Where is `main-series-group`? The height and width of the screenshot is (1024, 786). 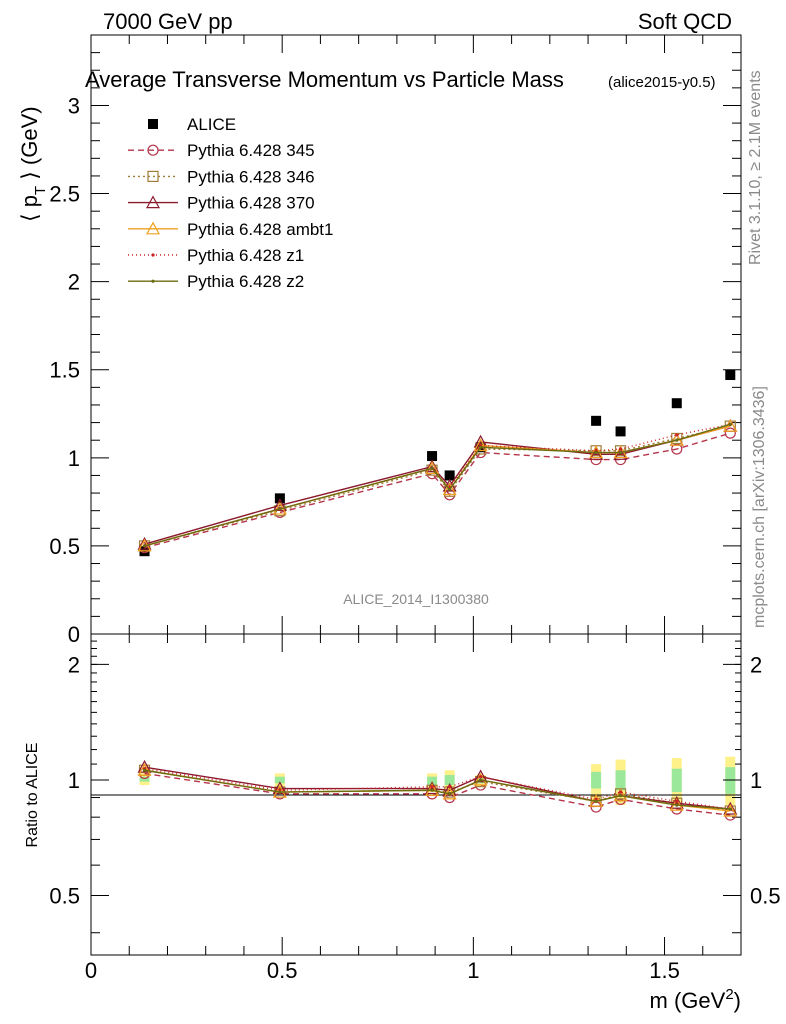 main-series-group is located at coordinates (437, 463).